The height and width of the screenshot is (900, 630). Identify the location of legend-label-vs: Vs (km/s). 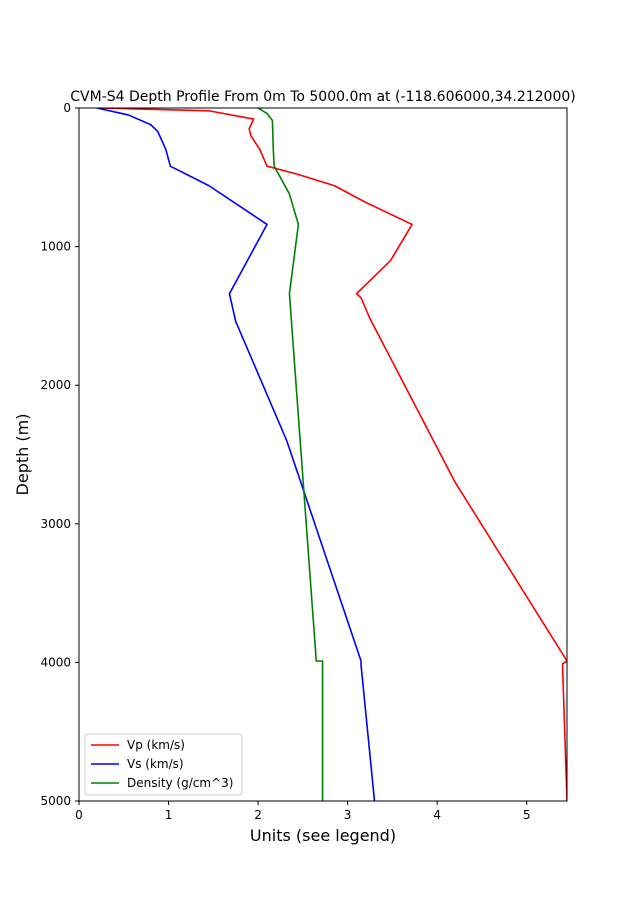
(155, 764).